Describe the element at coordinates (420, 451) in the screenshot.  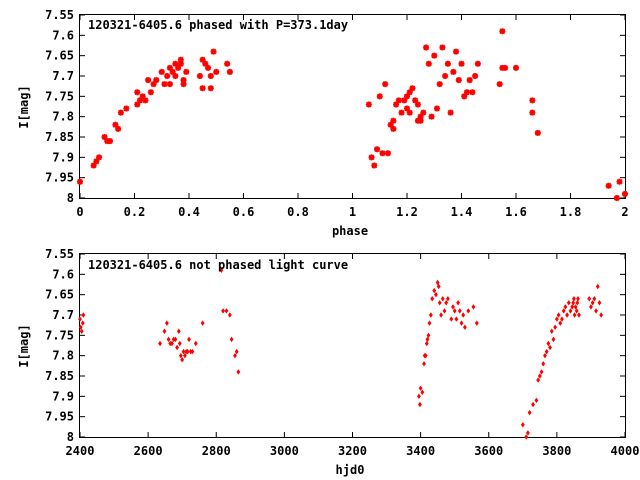
I see `x-tick-label: 3400` at that location.